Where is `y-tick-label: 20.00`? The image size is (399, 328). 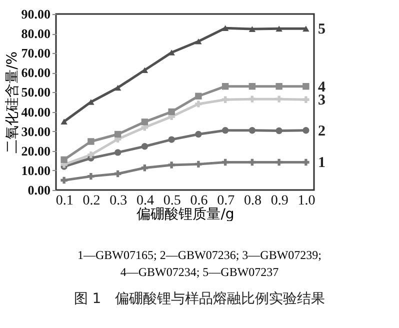
y-tick-label: 20.00 is located at coordinates (35, 150).